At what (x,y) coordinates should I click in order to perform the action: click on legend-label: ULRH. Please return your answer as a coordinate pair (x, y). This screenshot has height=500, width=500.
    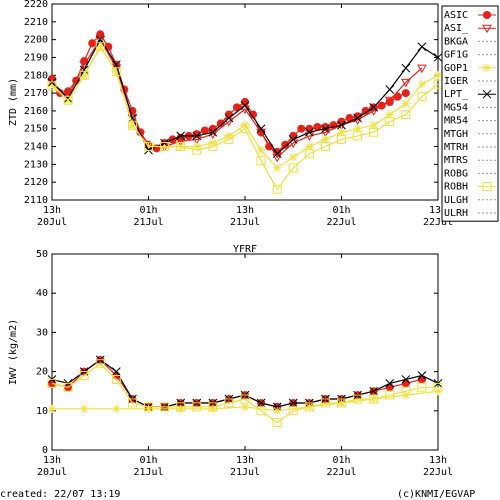
    Looking at the image, I should click on (456, 213).